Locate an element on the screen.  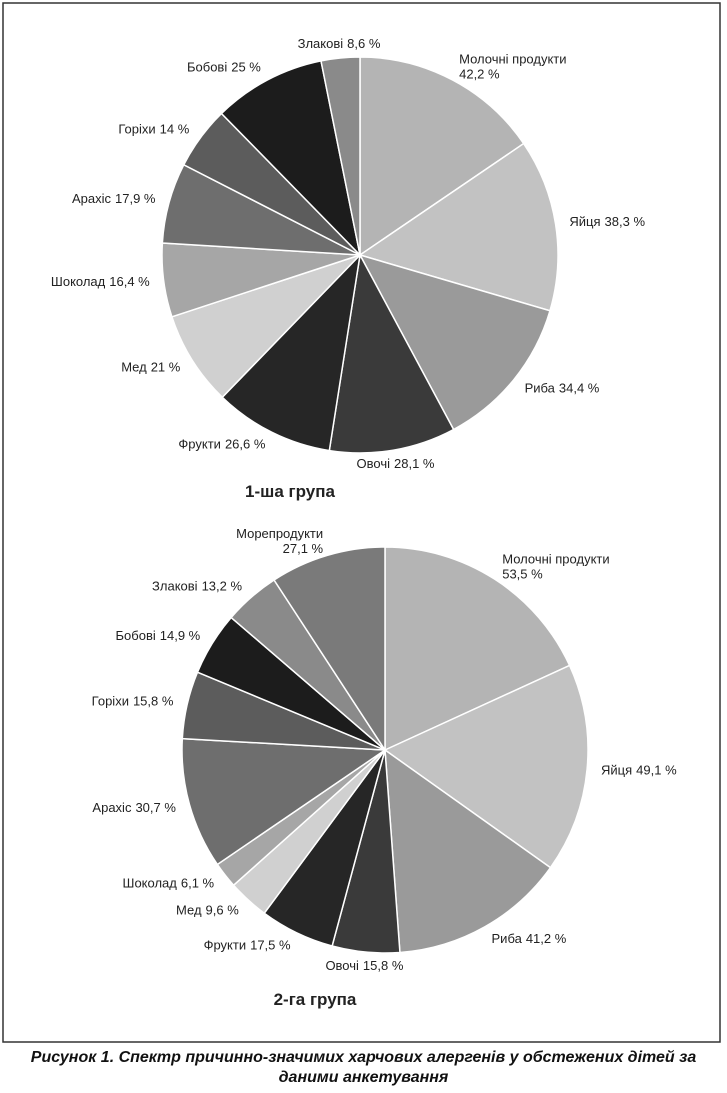
slice-label: Мед 21 % is located at coordinates (151, 367).